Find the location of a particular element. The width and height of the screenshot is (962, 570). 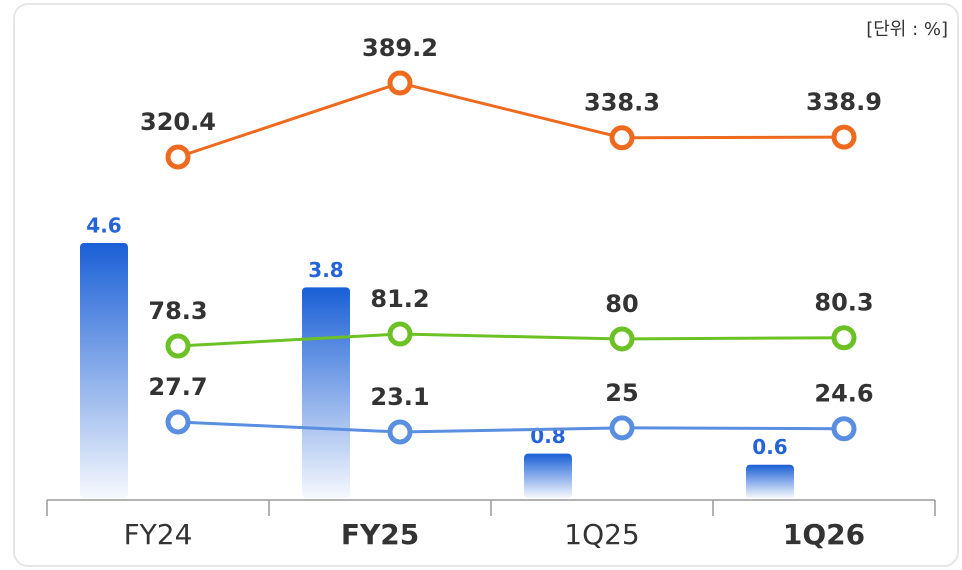

line-value-label: 338.9 is located at coordinates (844, 102).